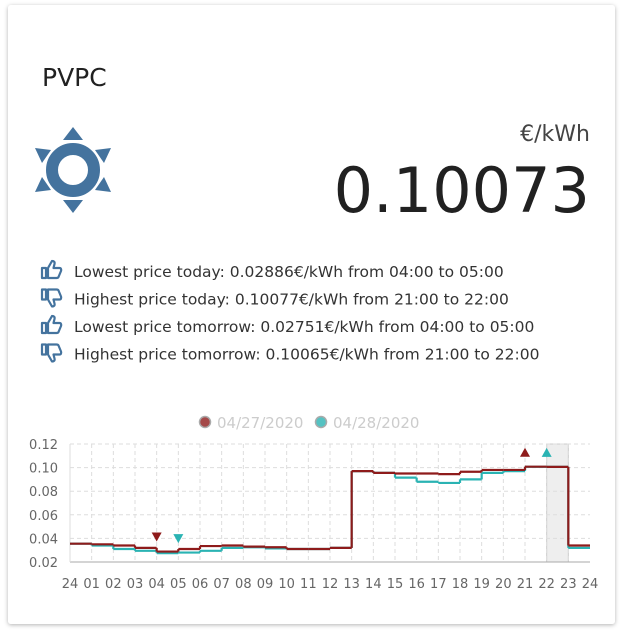 This screenshot has width=625, height=636. I want to click on x-tick-label: 01, so click(91, 584).